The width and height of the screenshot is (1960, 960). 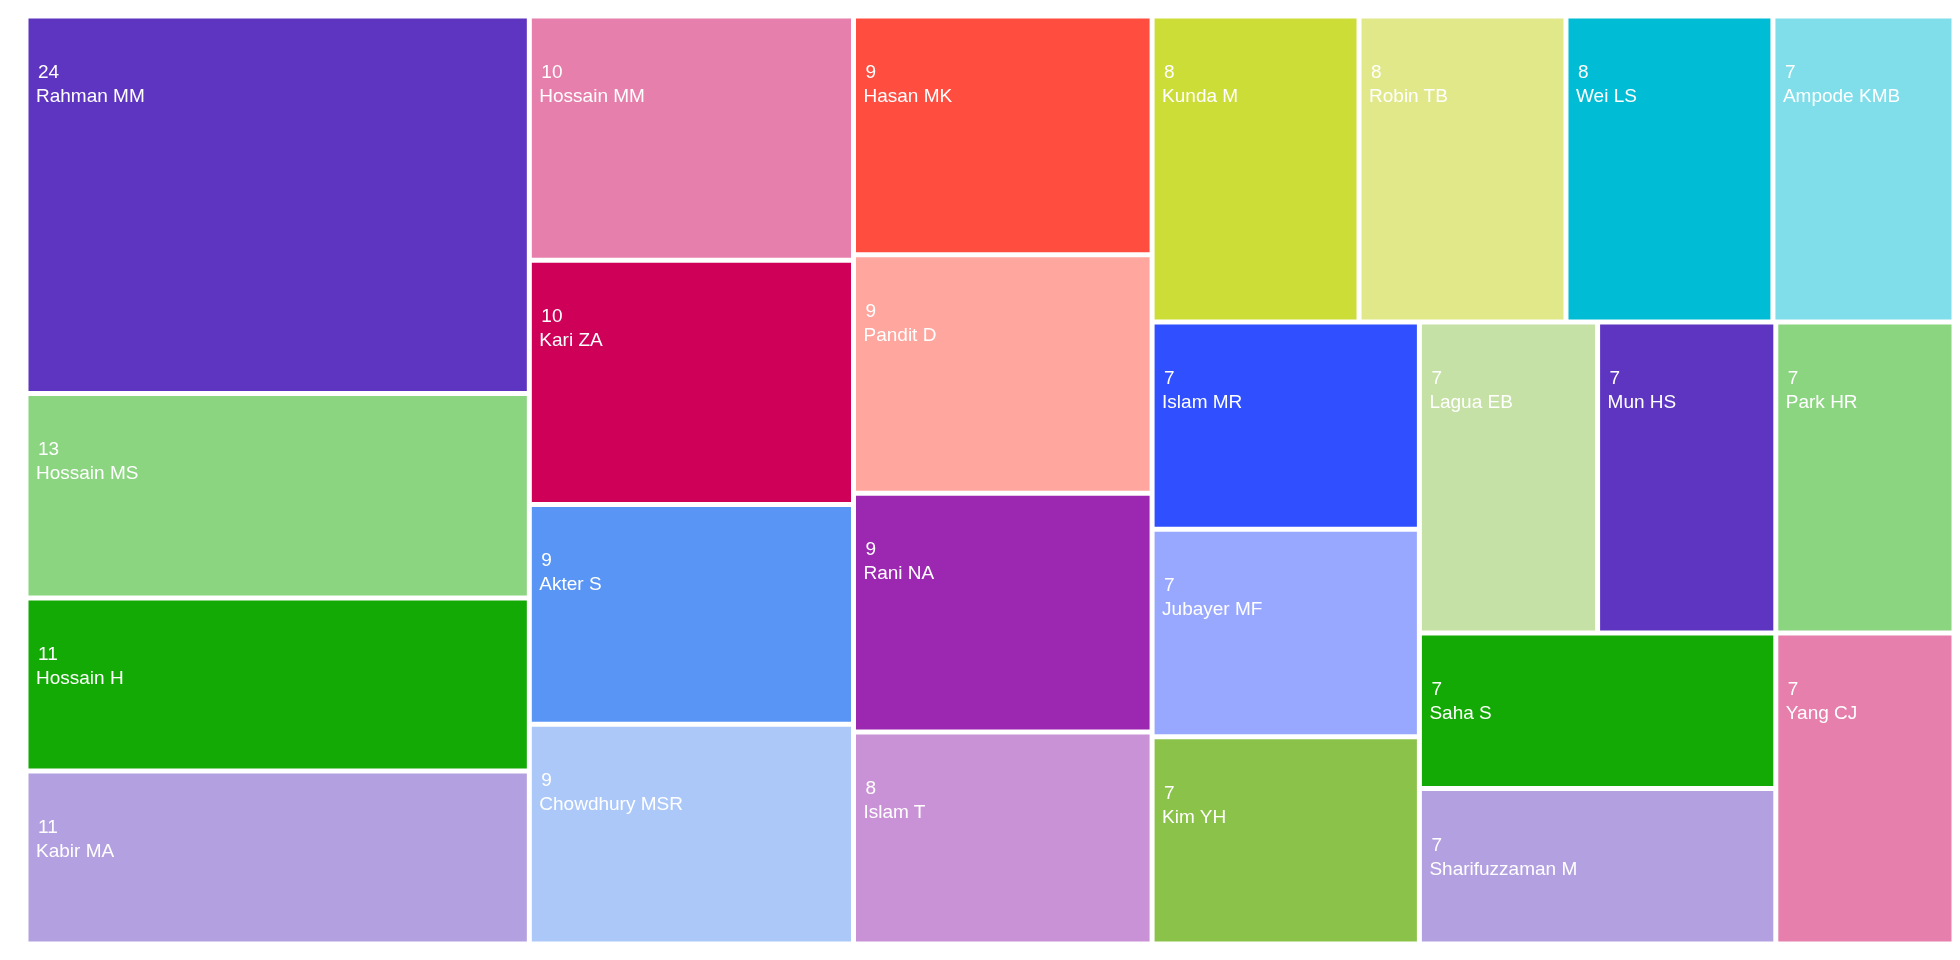 I want to click on data-label: 24, so click(x=49, y=71).